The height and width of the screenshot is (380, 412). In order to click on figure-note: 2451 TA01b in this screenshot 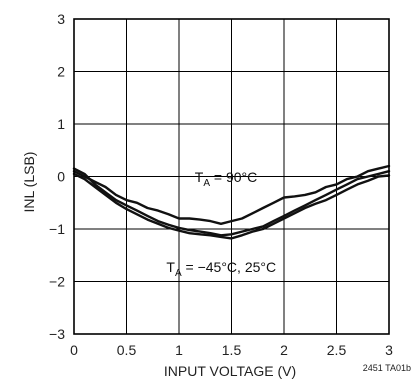, I will do `click(387, 368)`.